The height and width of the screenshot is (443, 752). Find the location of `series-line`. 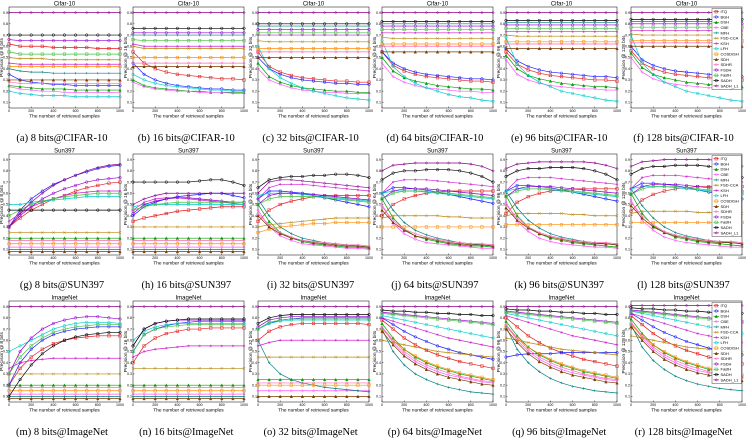

series-line is located at coordinates (189, 204).